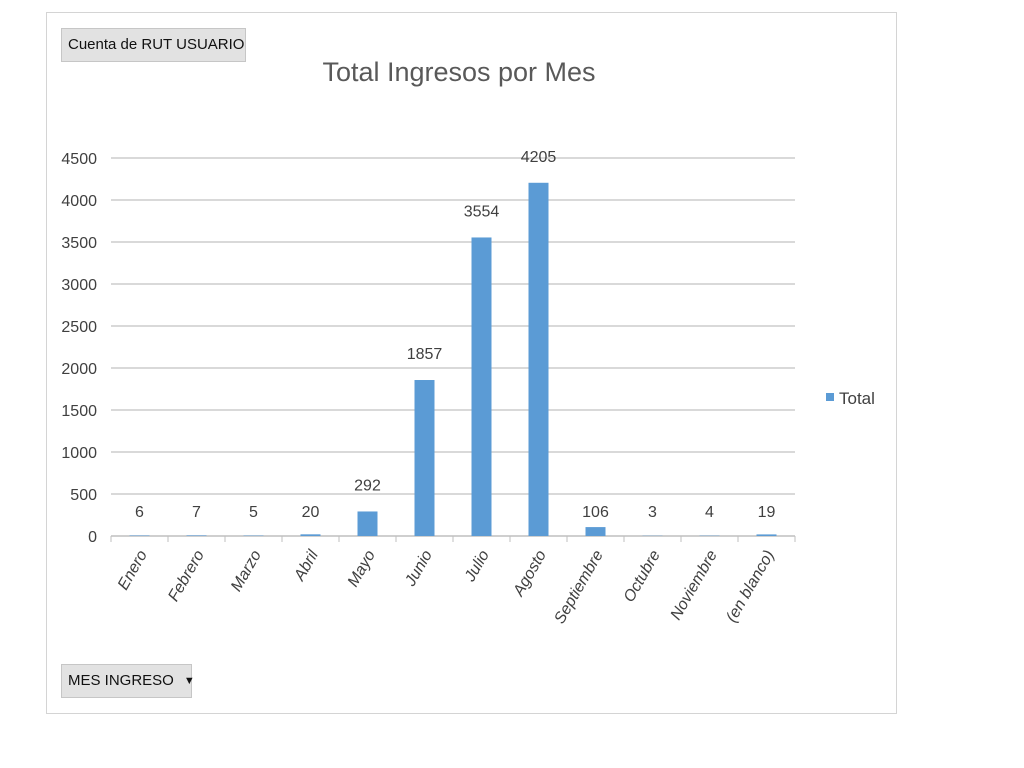 The width and height of the screenshot is (1024, 768). Describe the element at coordinates (79, 159) in the screenshot. I see `y-tick-label: 4500` at that location.